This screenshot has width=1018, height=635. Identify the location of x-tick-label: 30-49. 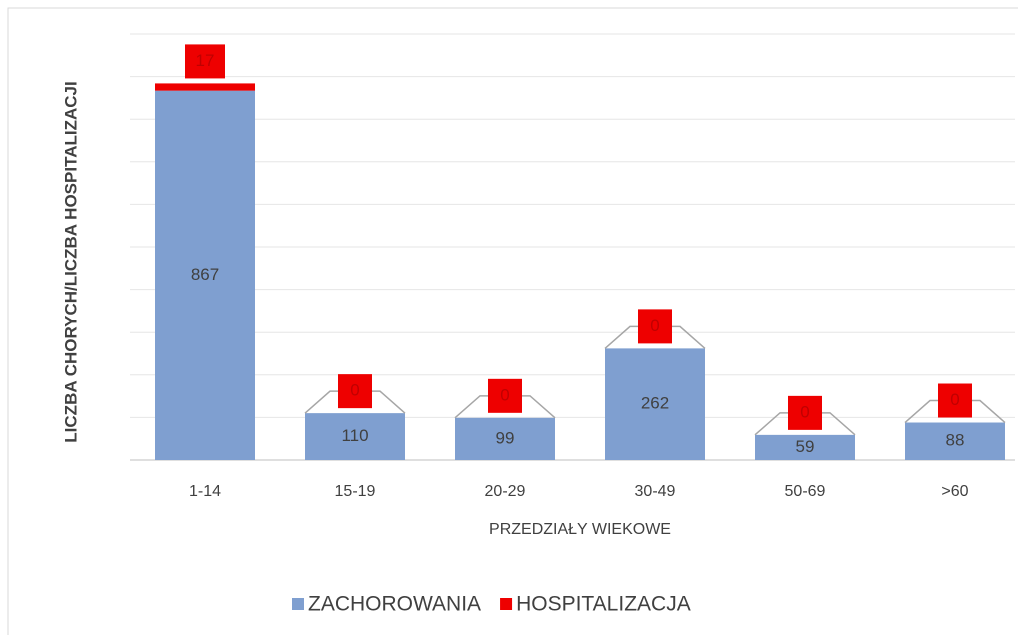
(655, 491).